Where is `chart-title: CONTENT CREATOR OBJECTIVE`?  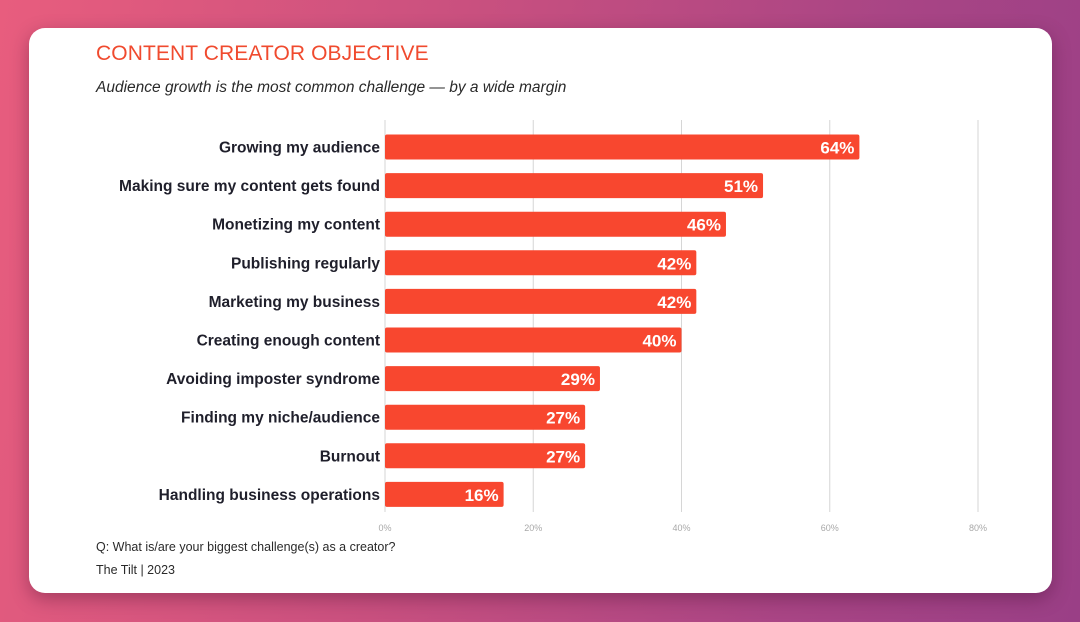
chart-title: CONTENT CREATOR OBJECTIVE is located at coordinates (262, 53).